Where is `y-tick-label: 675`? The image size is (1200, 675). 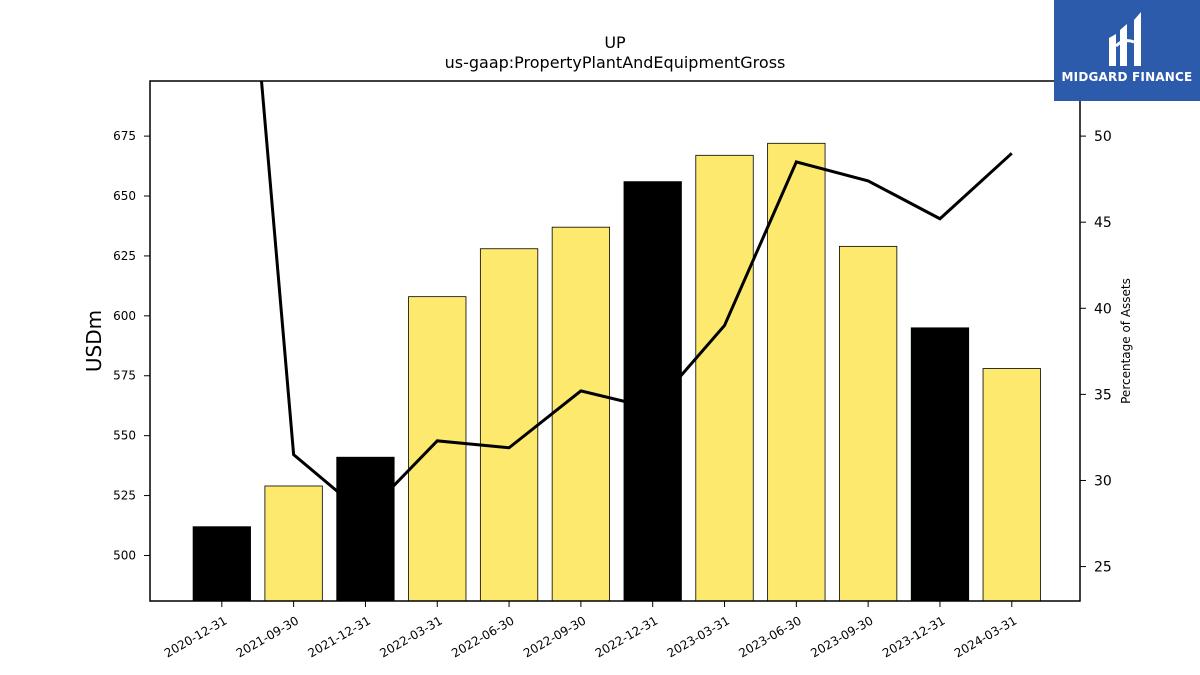 y-tick-label: 675 is located at coordinates (124, 136).